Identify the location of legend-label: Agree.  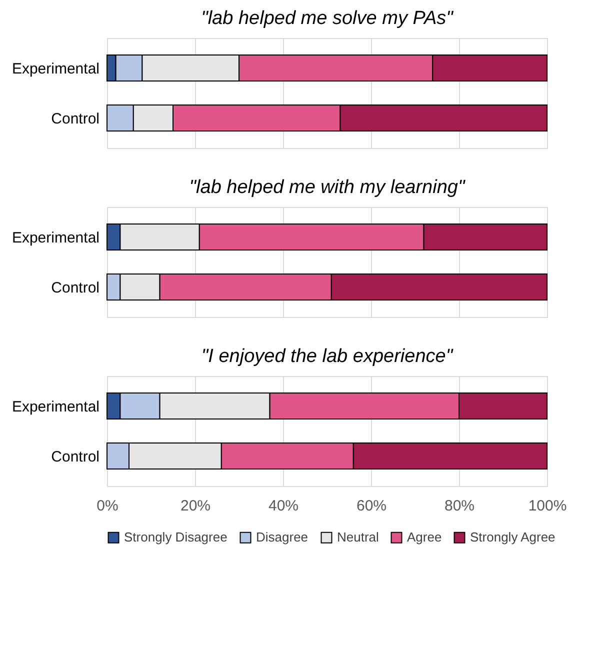
(424, 537).